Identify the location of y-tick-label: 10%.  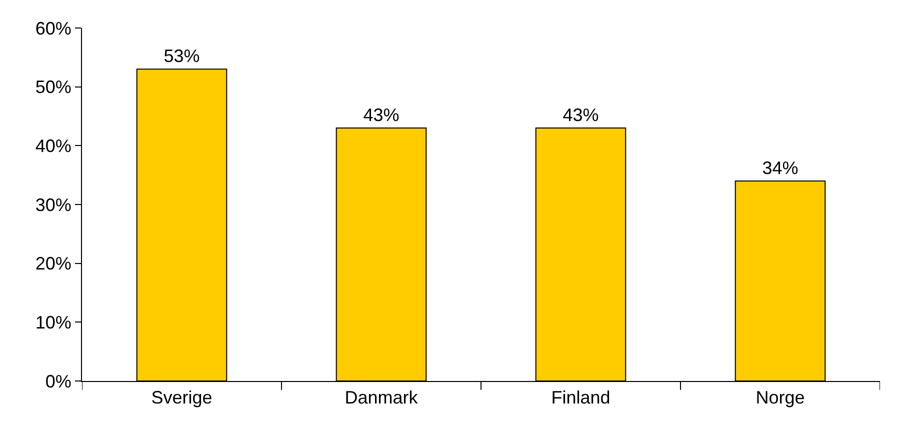
(53, 322).